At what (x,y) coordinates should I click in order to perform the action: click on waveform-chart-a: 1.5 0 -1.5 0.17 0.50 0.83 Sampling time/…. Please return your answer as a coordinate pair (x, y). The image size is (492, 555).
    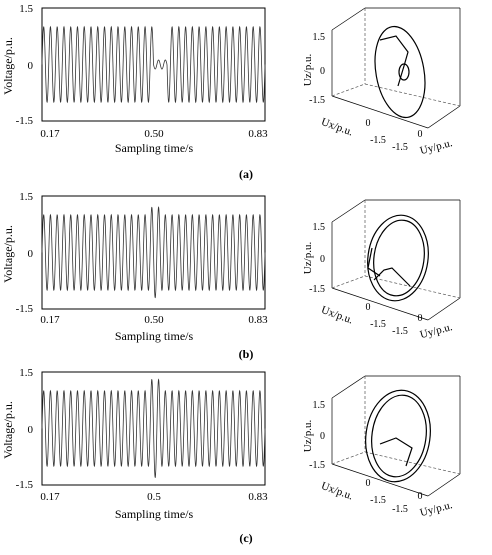
    Looking at the image, I should click on (134, 79).